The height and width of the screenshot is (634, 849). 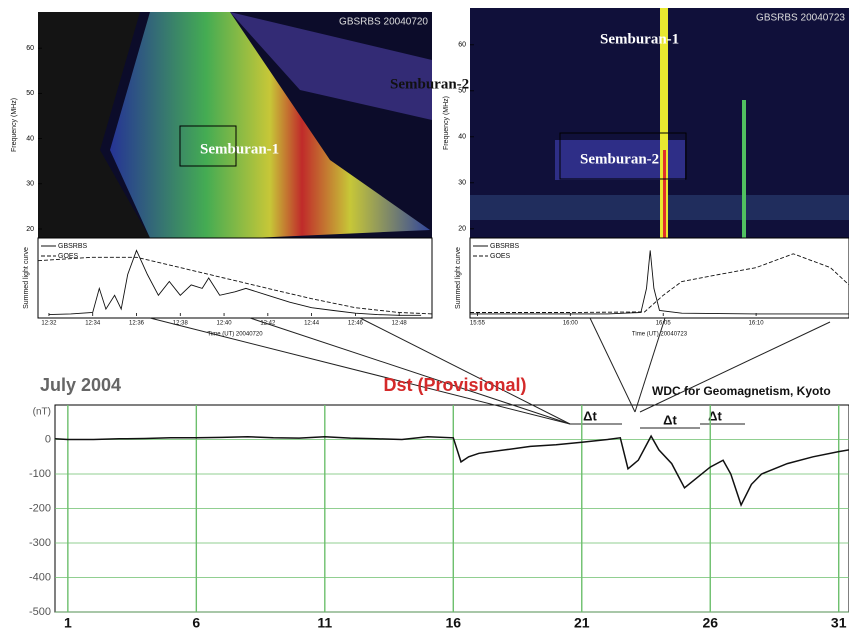 I want to click on x-tick-label: 16:05, so click(x=664, y=324).